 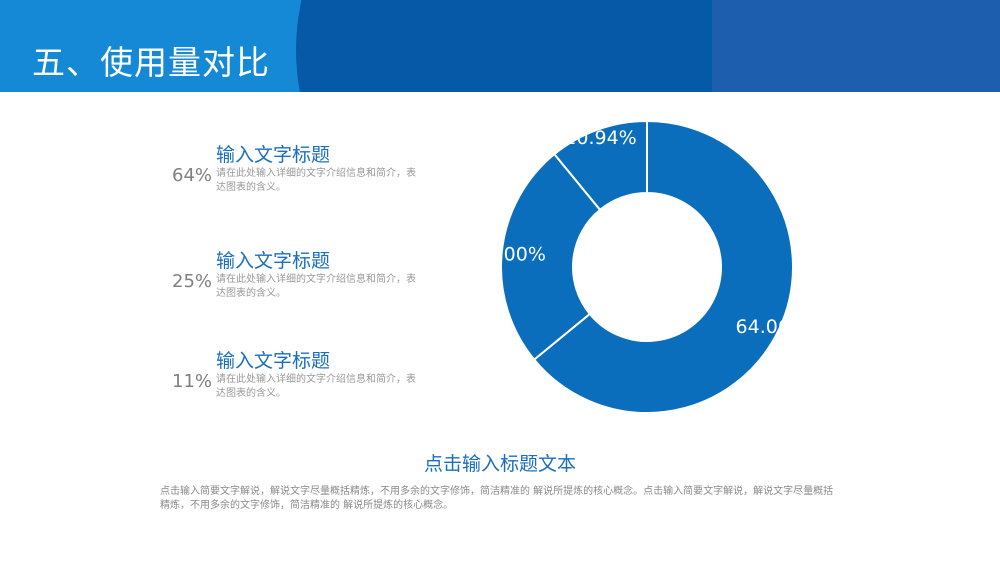 I want to click on item-percent: 11%, so click(x=192, y=381).